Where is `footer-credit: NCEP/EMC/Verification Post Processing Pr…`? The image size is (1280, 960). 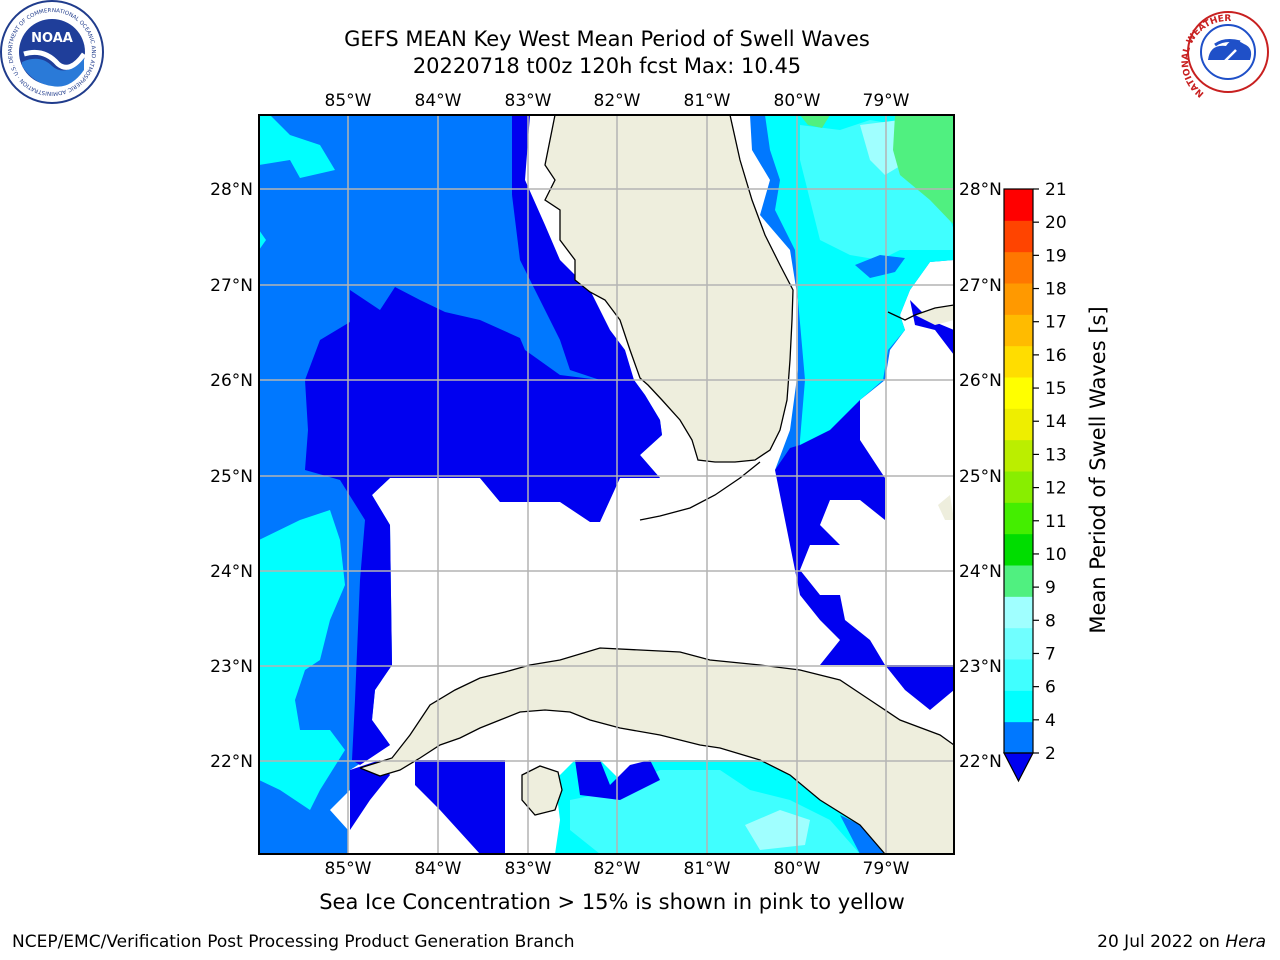 footer-credit: NCEP/EMC/Verification Post Processing Pr… is located at coordinates (293, 942).